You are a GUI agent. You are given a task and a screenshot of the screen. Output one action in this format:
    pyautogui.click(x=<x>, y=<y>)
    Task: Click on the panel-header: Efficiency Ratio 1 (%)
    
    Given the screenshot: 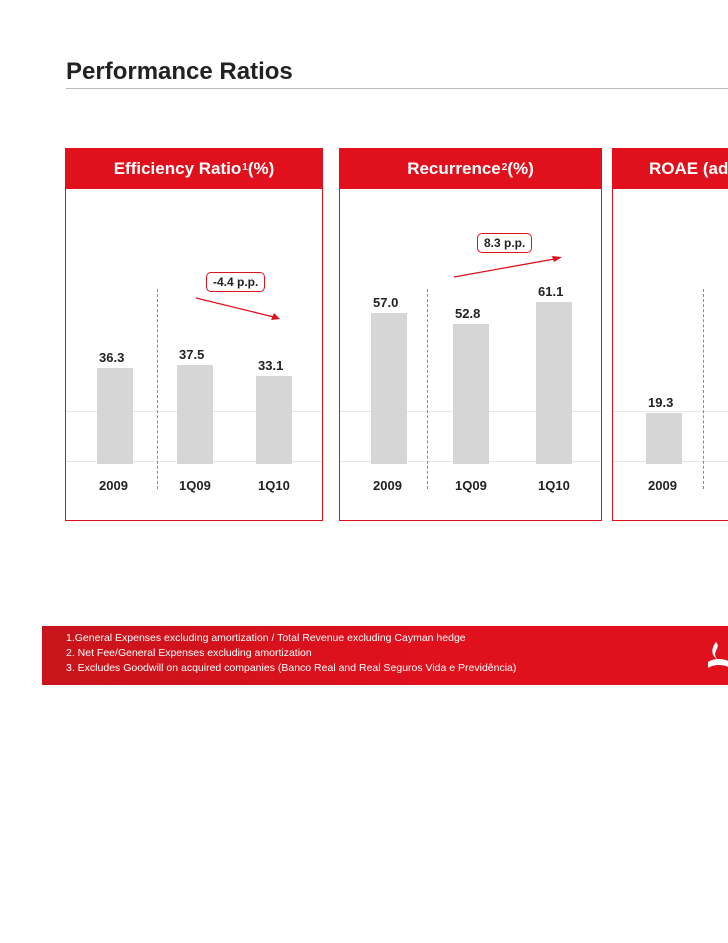 What is the action you would take?
    pyautogui.click(x=194, y=169)
    